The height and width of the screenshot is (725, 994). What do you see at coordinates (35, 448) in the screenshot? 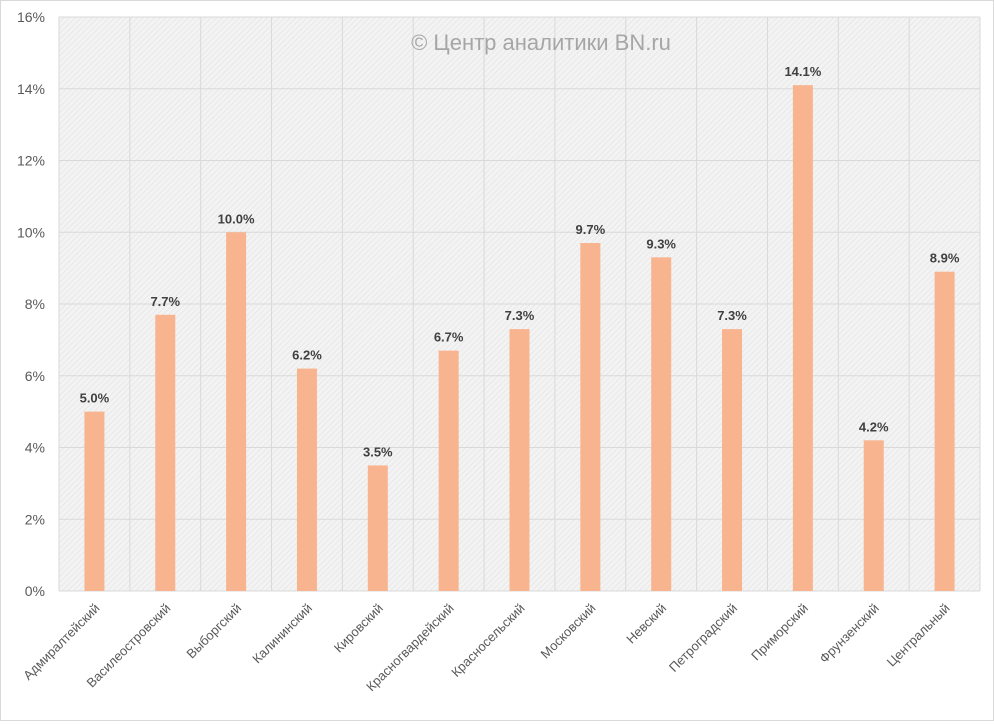
I see `y-tick-label: 4%` at bounding box center [35, 448].